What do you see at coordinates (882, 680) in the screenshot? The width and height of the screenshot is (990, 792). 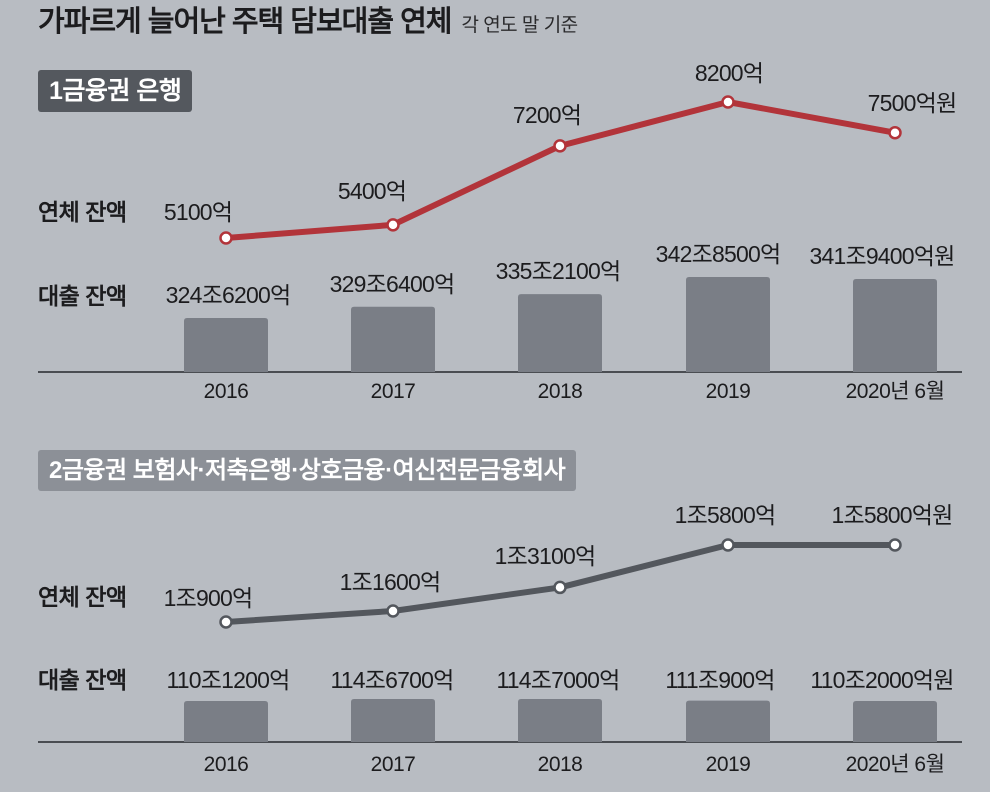 I see `nonbank-loan-value-label: 110조2000억원` at bounding box center [882, 680].